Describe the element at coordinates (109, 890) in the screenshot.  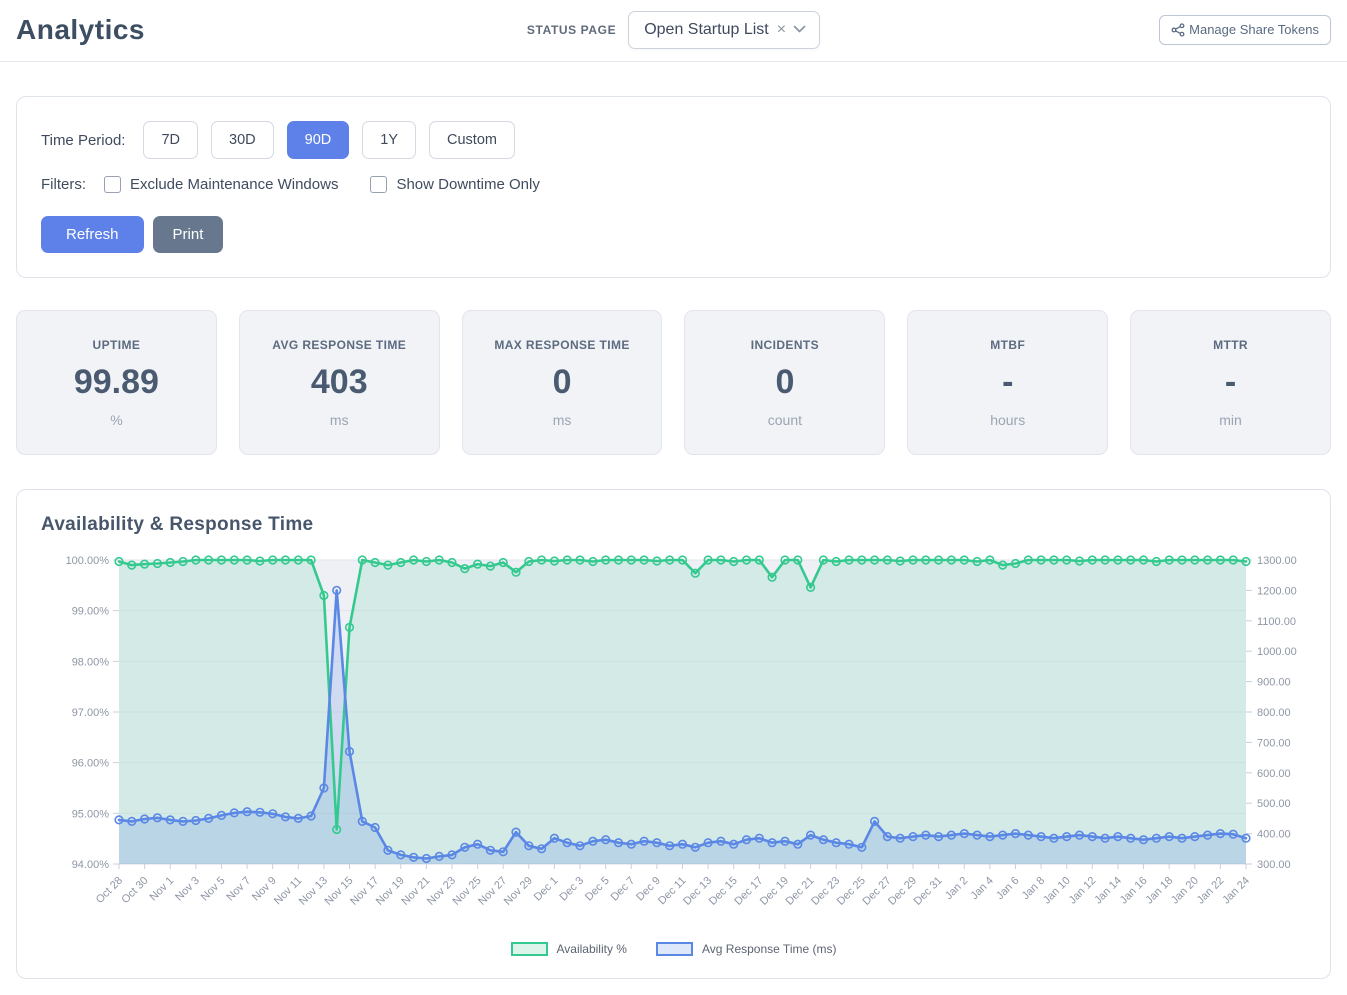
I see `svg-text: Oct 28` at that location.